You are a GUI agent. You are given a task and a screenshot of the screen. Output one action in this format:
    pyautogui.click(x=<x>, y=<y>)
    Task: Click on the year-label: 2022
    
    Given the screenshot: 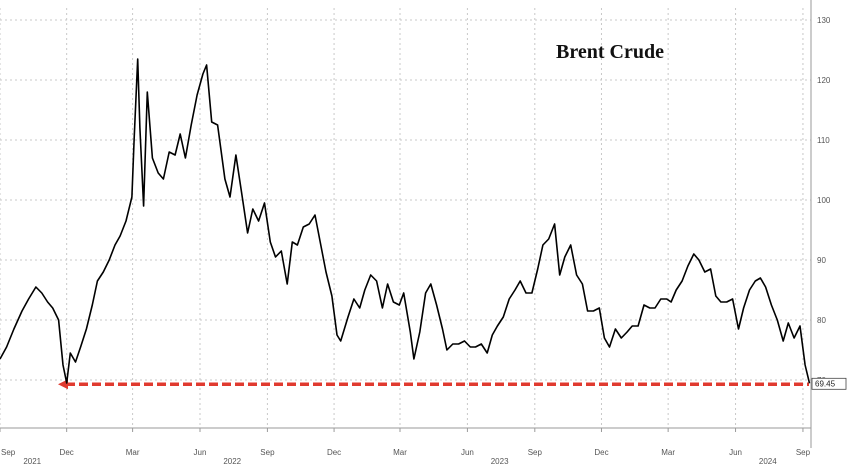 What is the action you would take?
    pyautogui.click(x=232, y=461)
    